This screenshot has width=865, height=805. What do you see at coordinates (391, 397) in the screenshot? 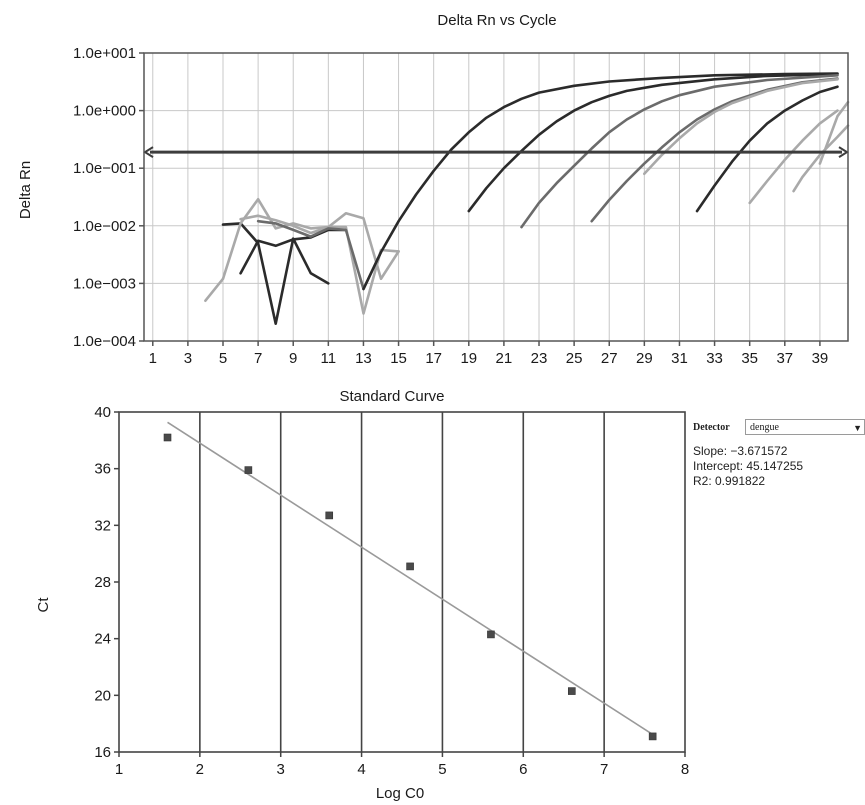
I see `standard-curve-title: Standard Curve` at bounding box center [391, 397].